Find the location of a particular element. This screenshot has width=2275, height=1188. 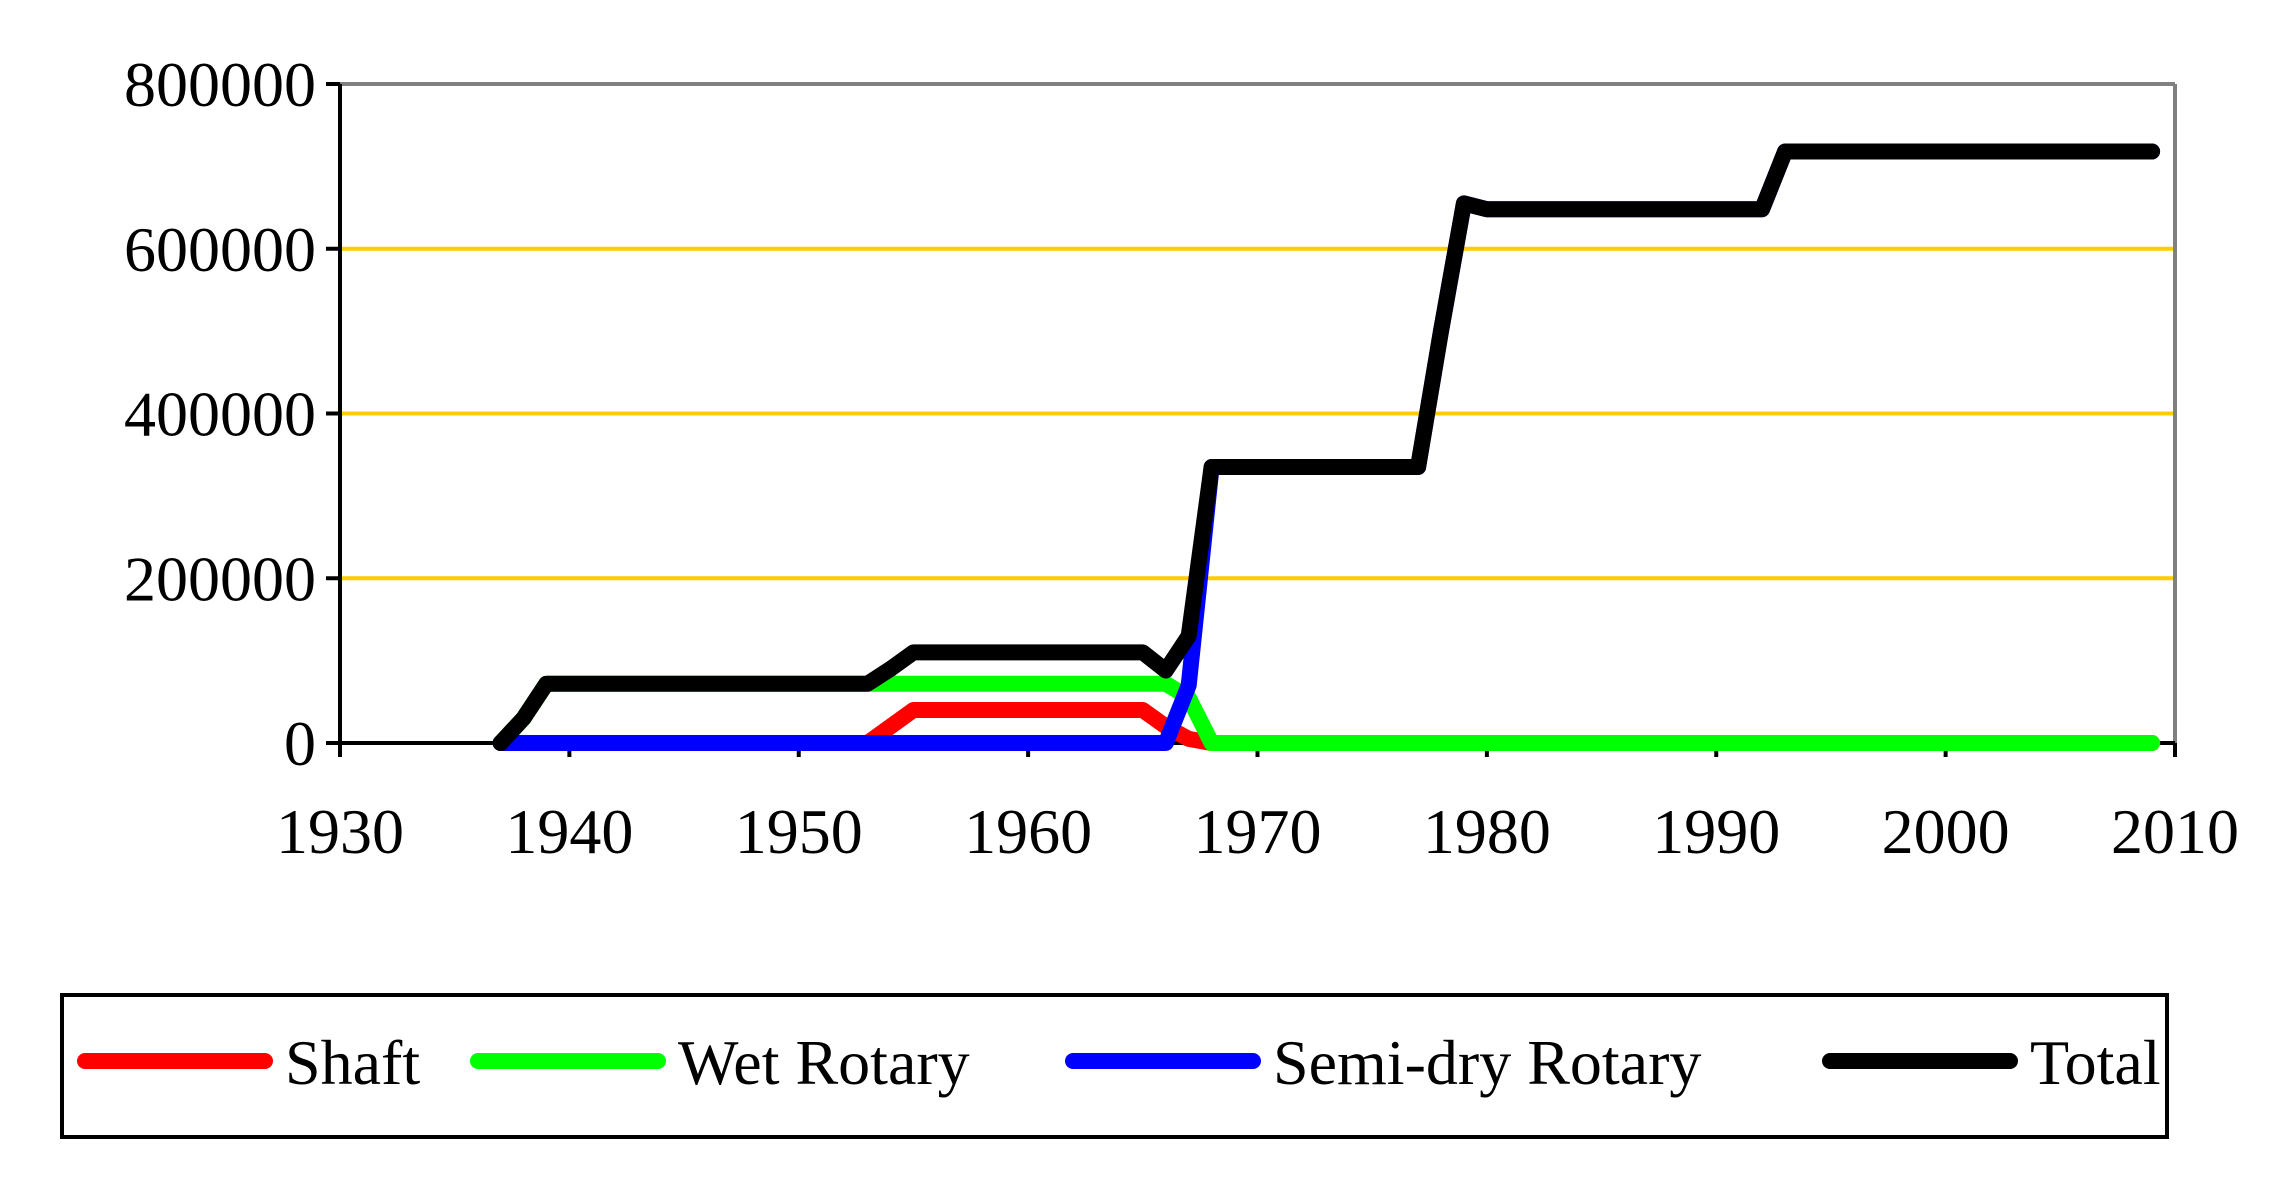

y-tick-label: 0 is located at coordinates (300, 743).